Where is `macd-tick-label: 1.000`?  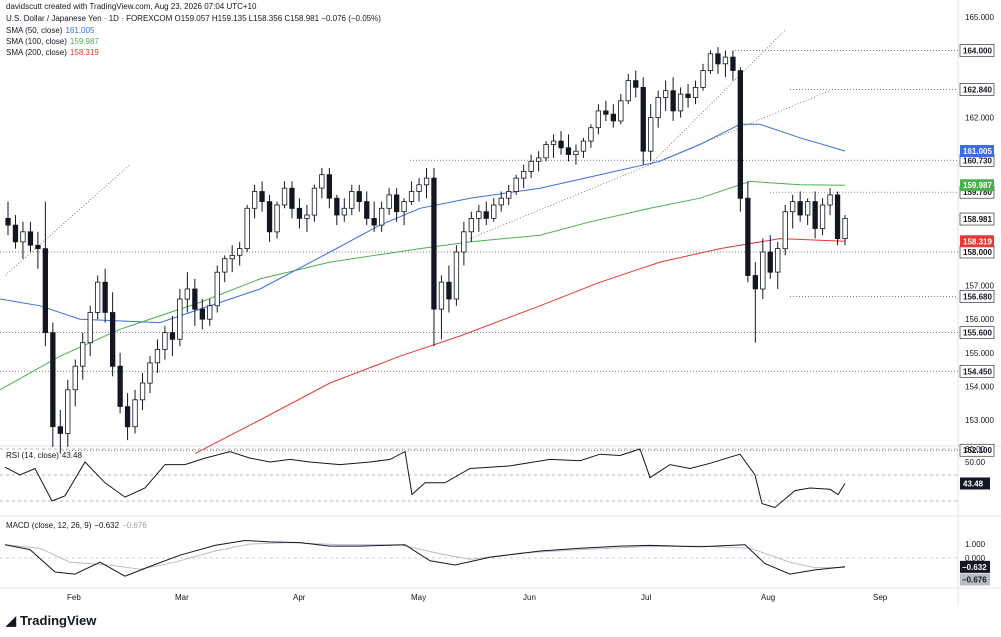
macd-tick-label: 1.000 is located at coordinates (975, 544).